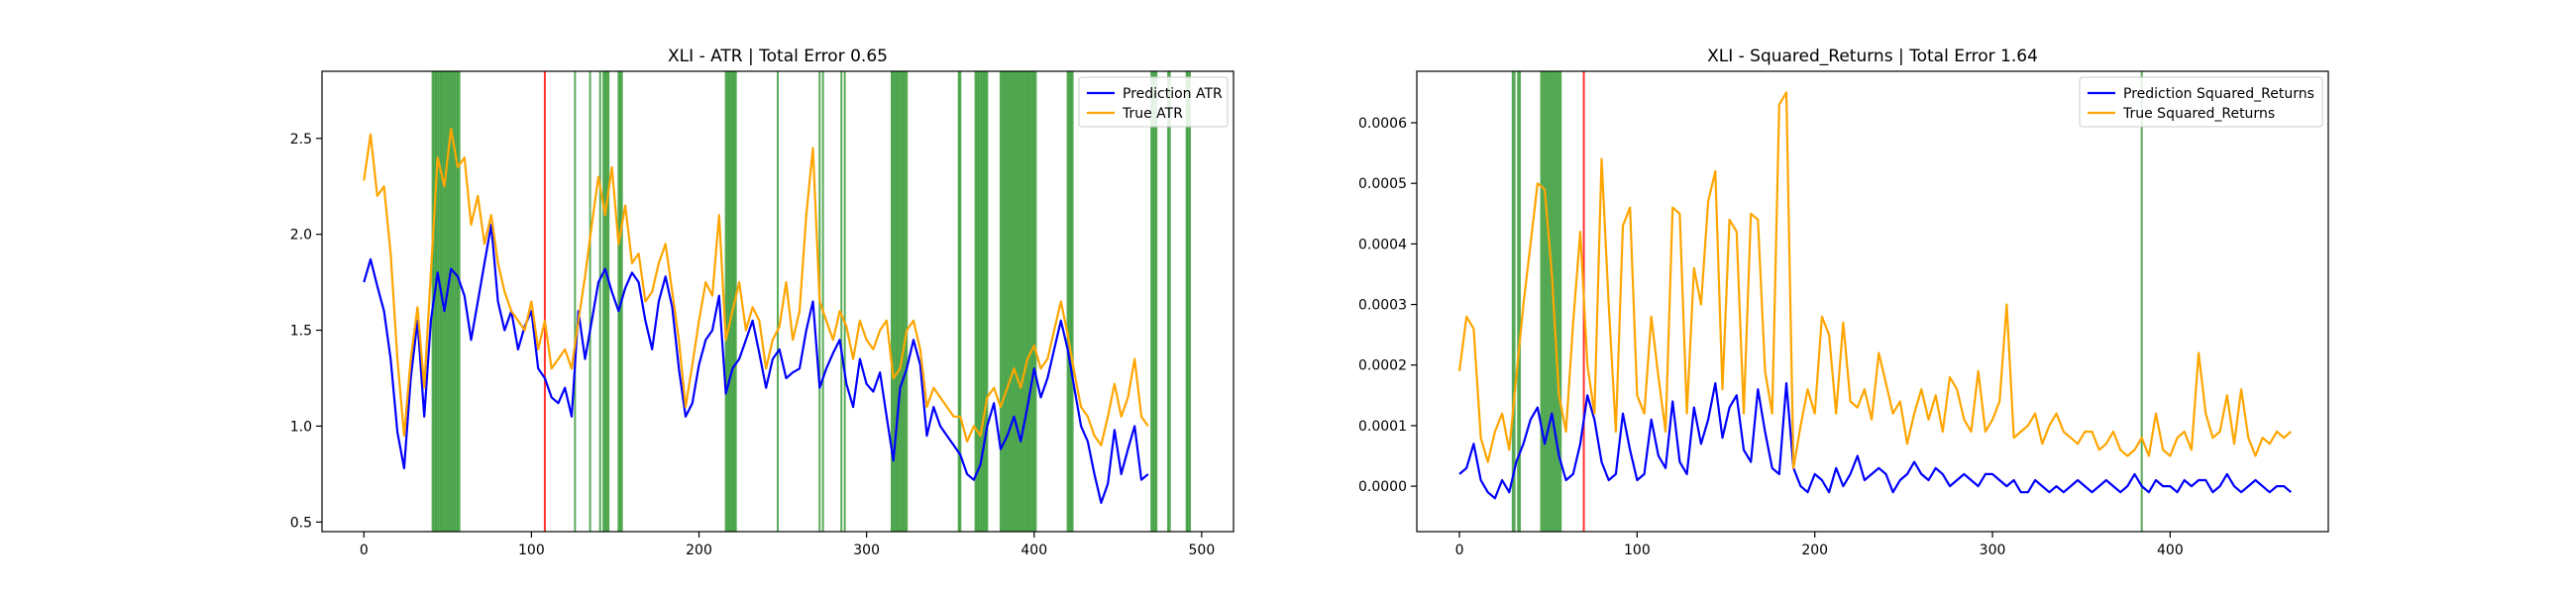 The height and width of the screenshot is (594, 2576). Describe the element at coordinates (2218, 94) in the screenshot. I see `legend-entry: Prediction Squared_Returns` at that location.